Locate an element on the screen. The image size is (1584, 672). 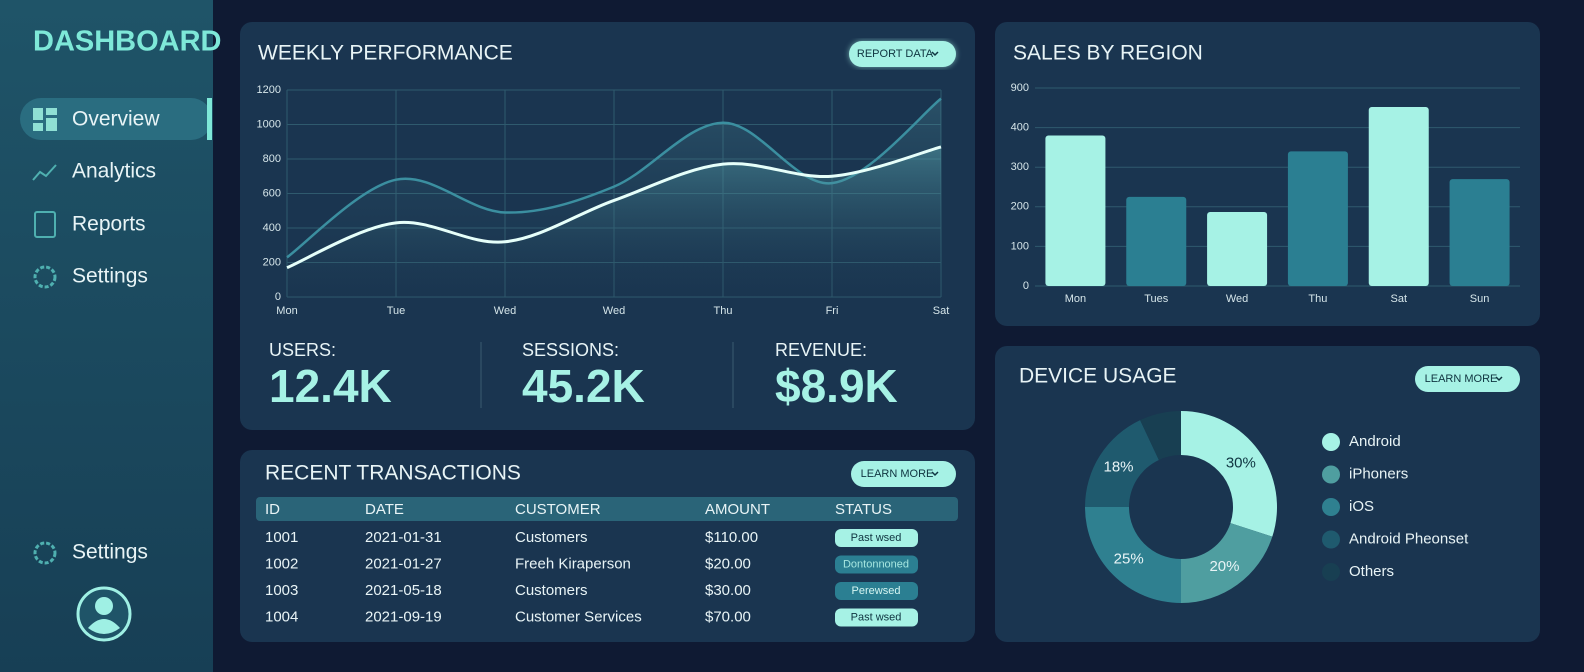
stat-value: 45.2K is located at coordinates (583, 386).